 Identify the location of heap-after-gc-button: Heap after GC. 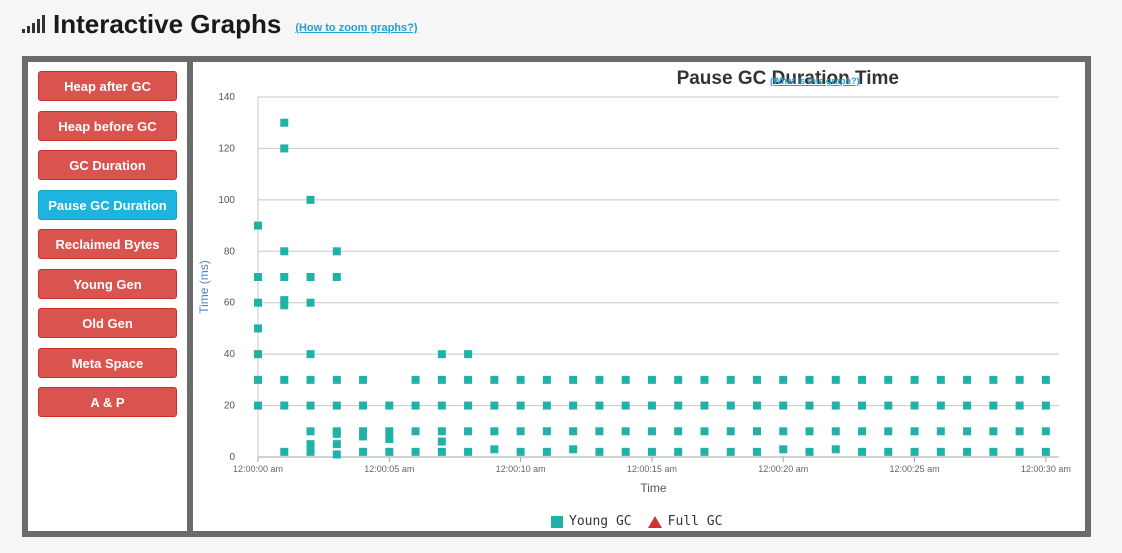
(107, 86).